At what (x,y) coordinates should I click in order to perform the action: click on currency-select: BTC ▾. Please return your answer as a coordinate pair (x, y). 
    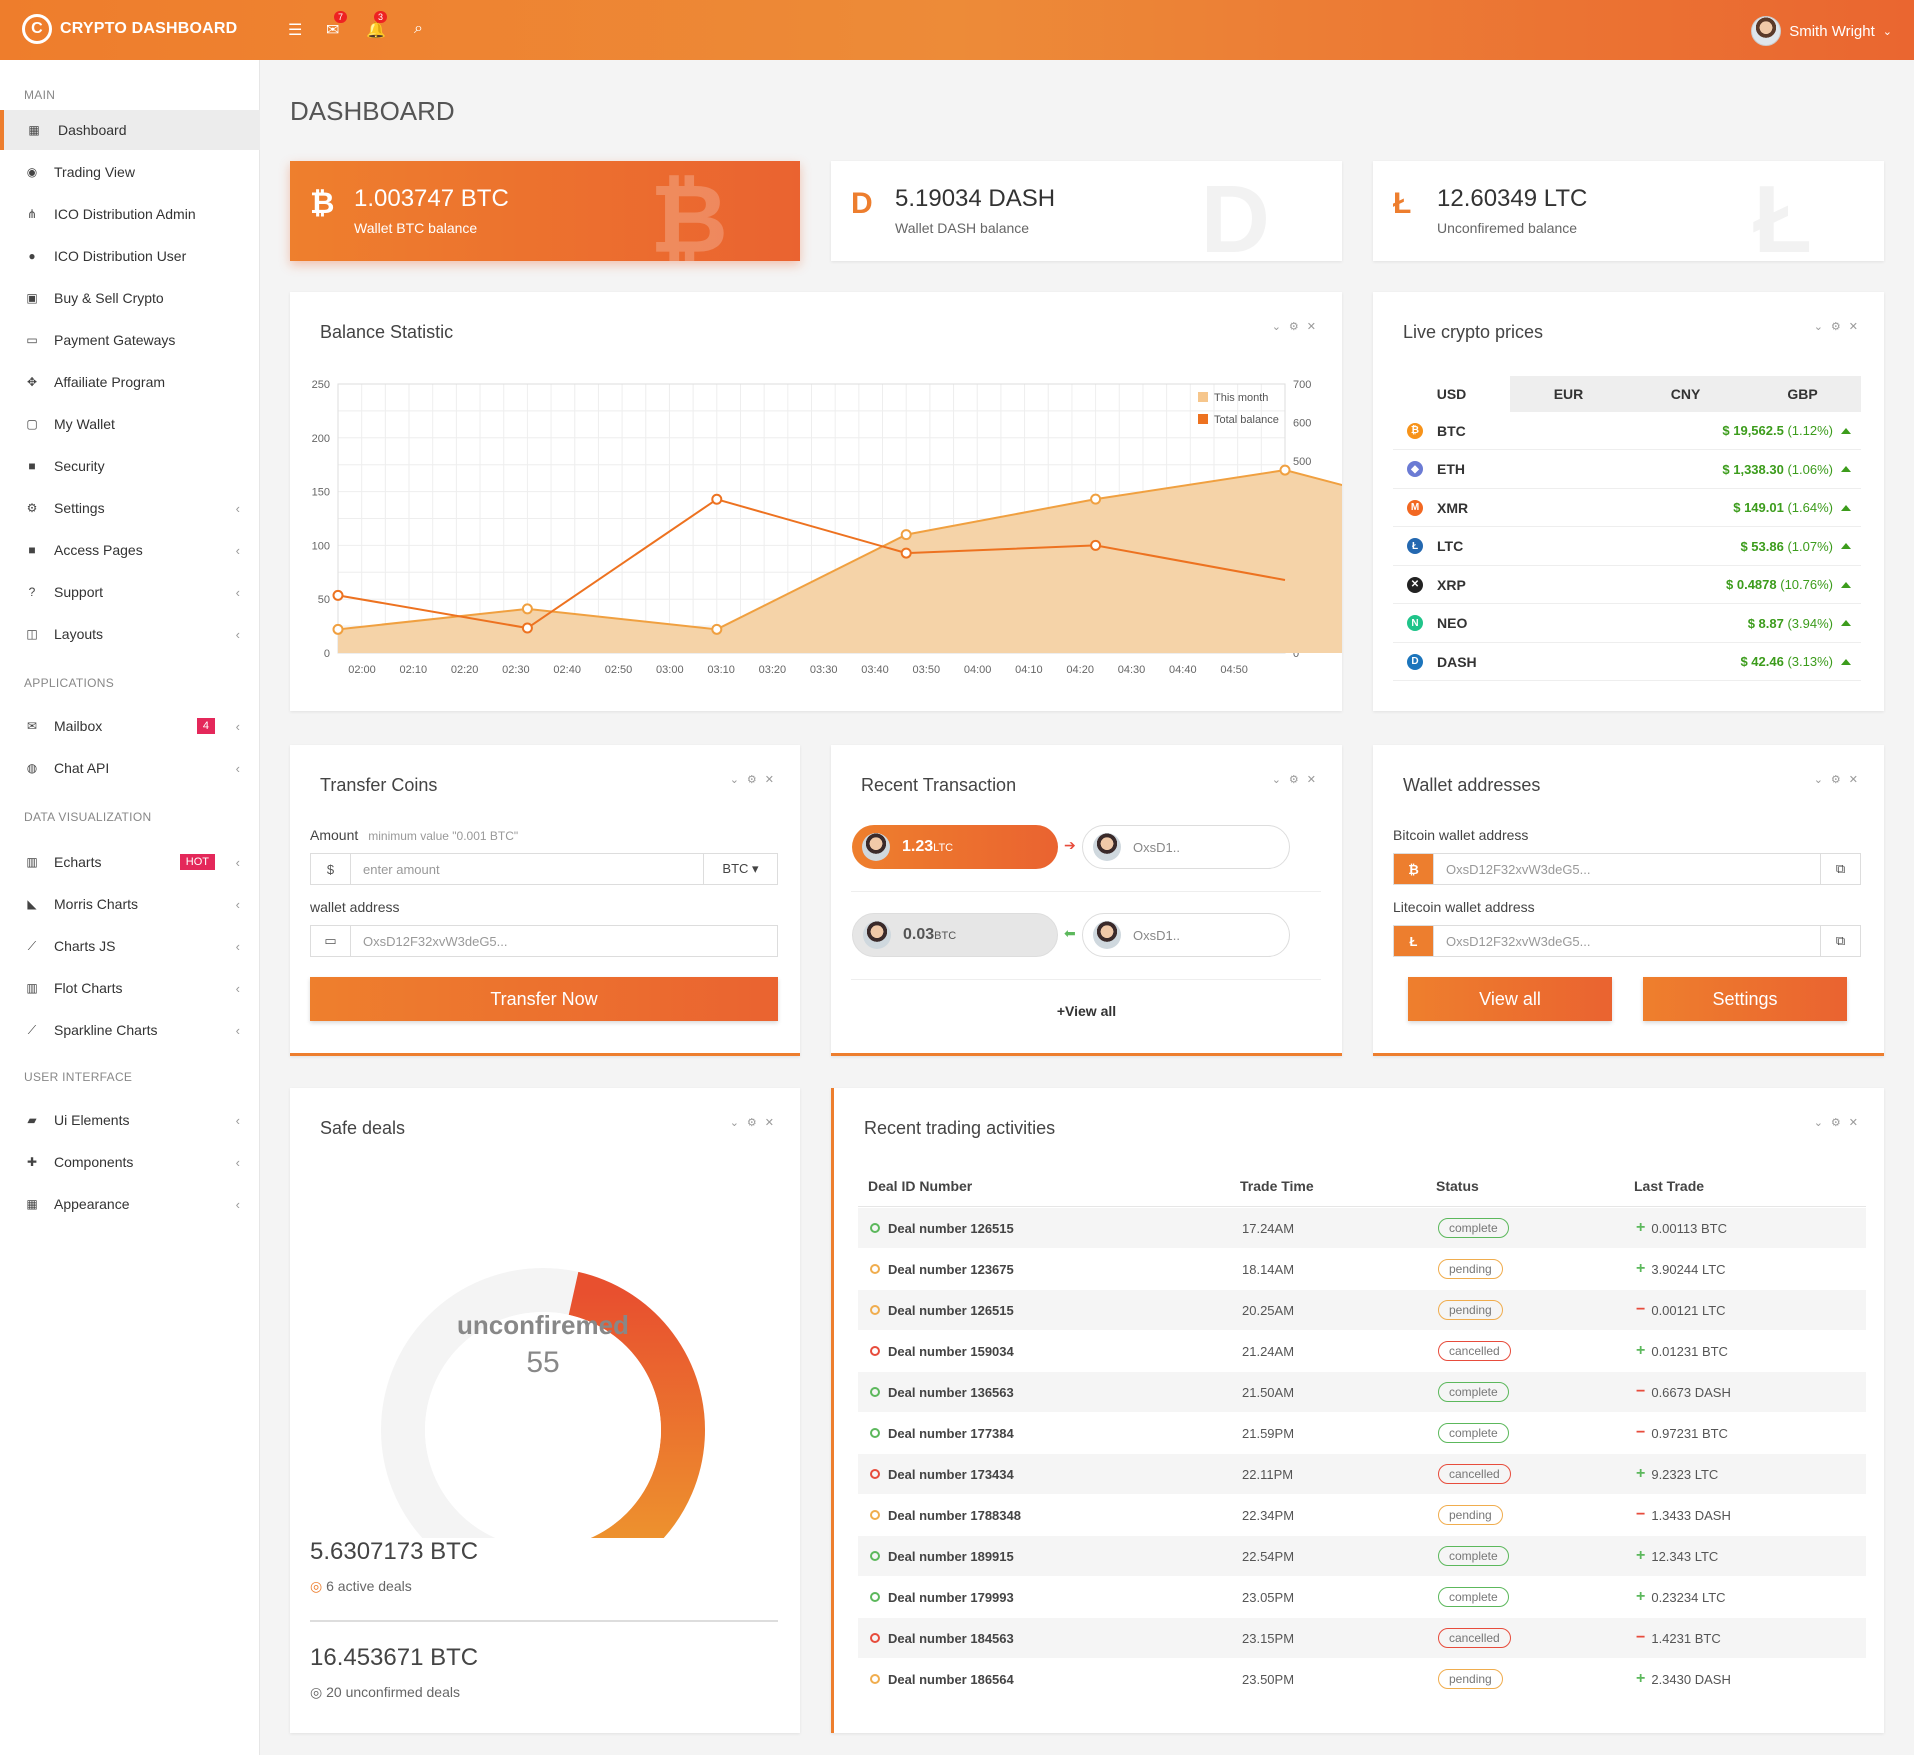
    Looking at the image, I should click on (740, 869).